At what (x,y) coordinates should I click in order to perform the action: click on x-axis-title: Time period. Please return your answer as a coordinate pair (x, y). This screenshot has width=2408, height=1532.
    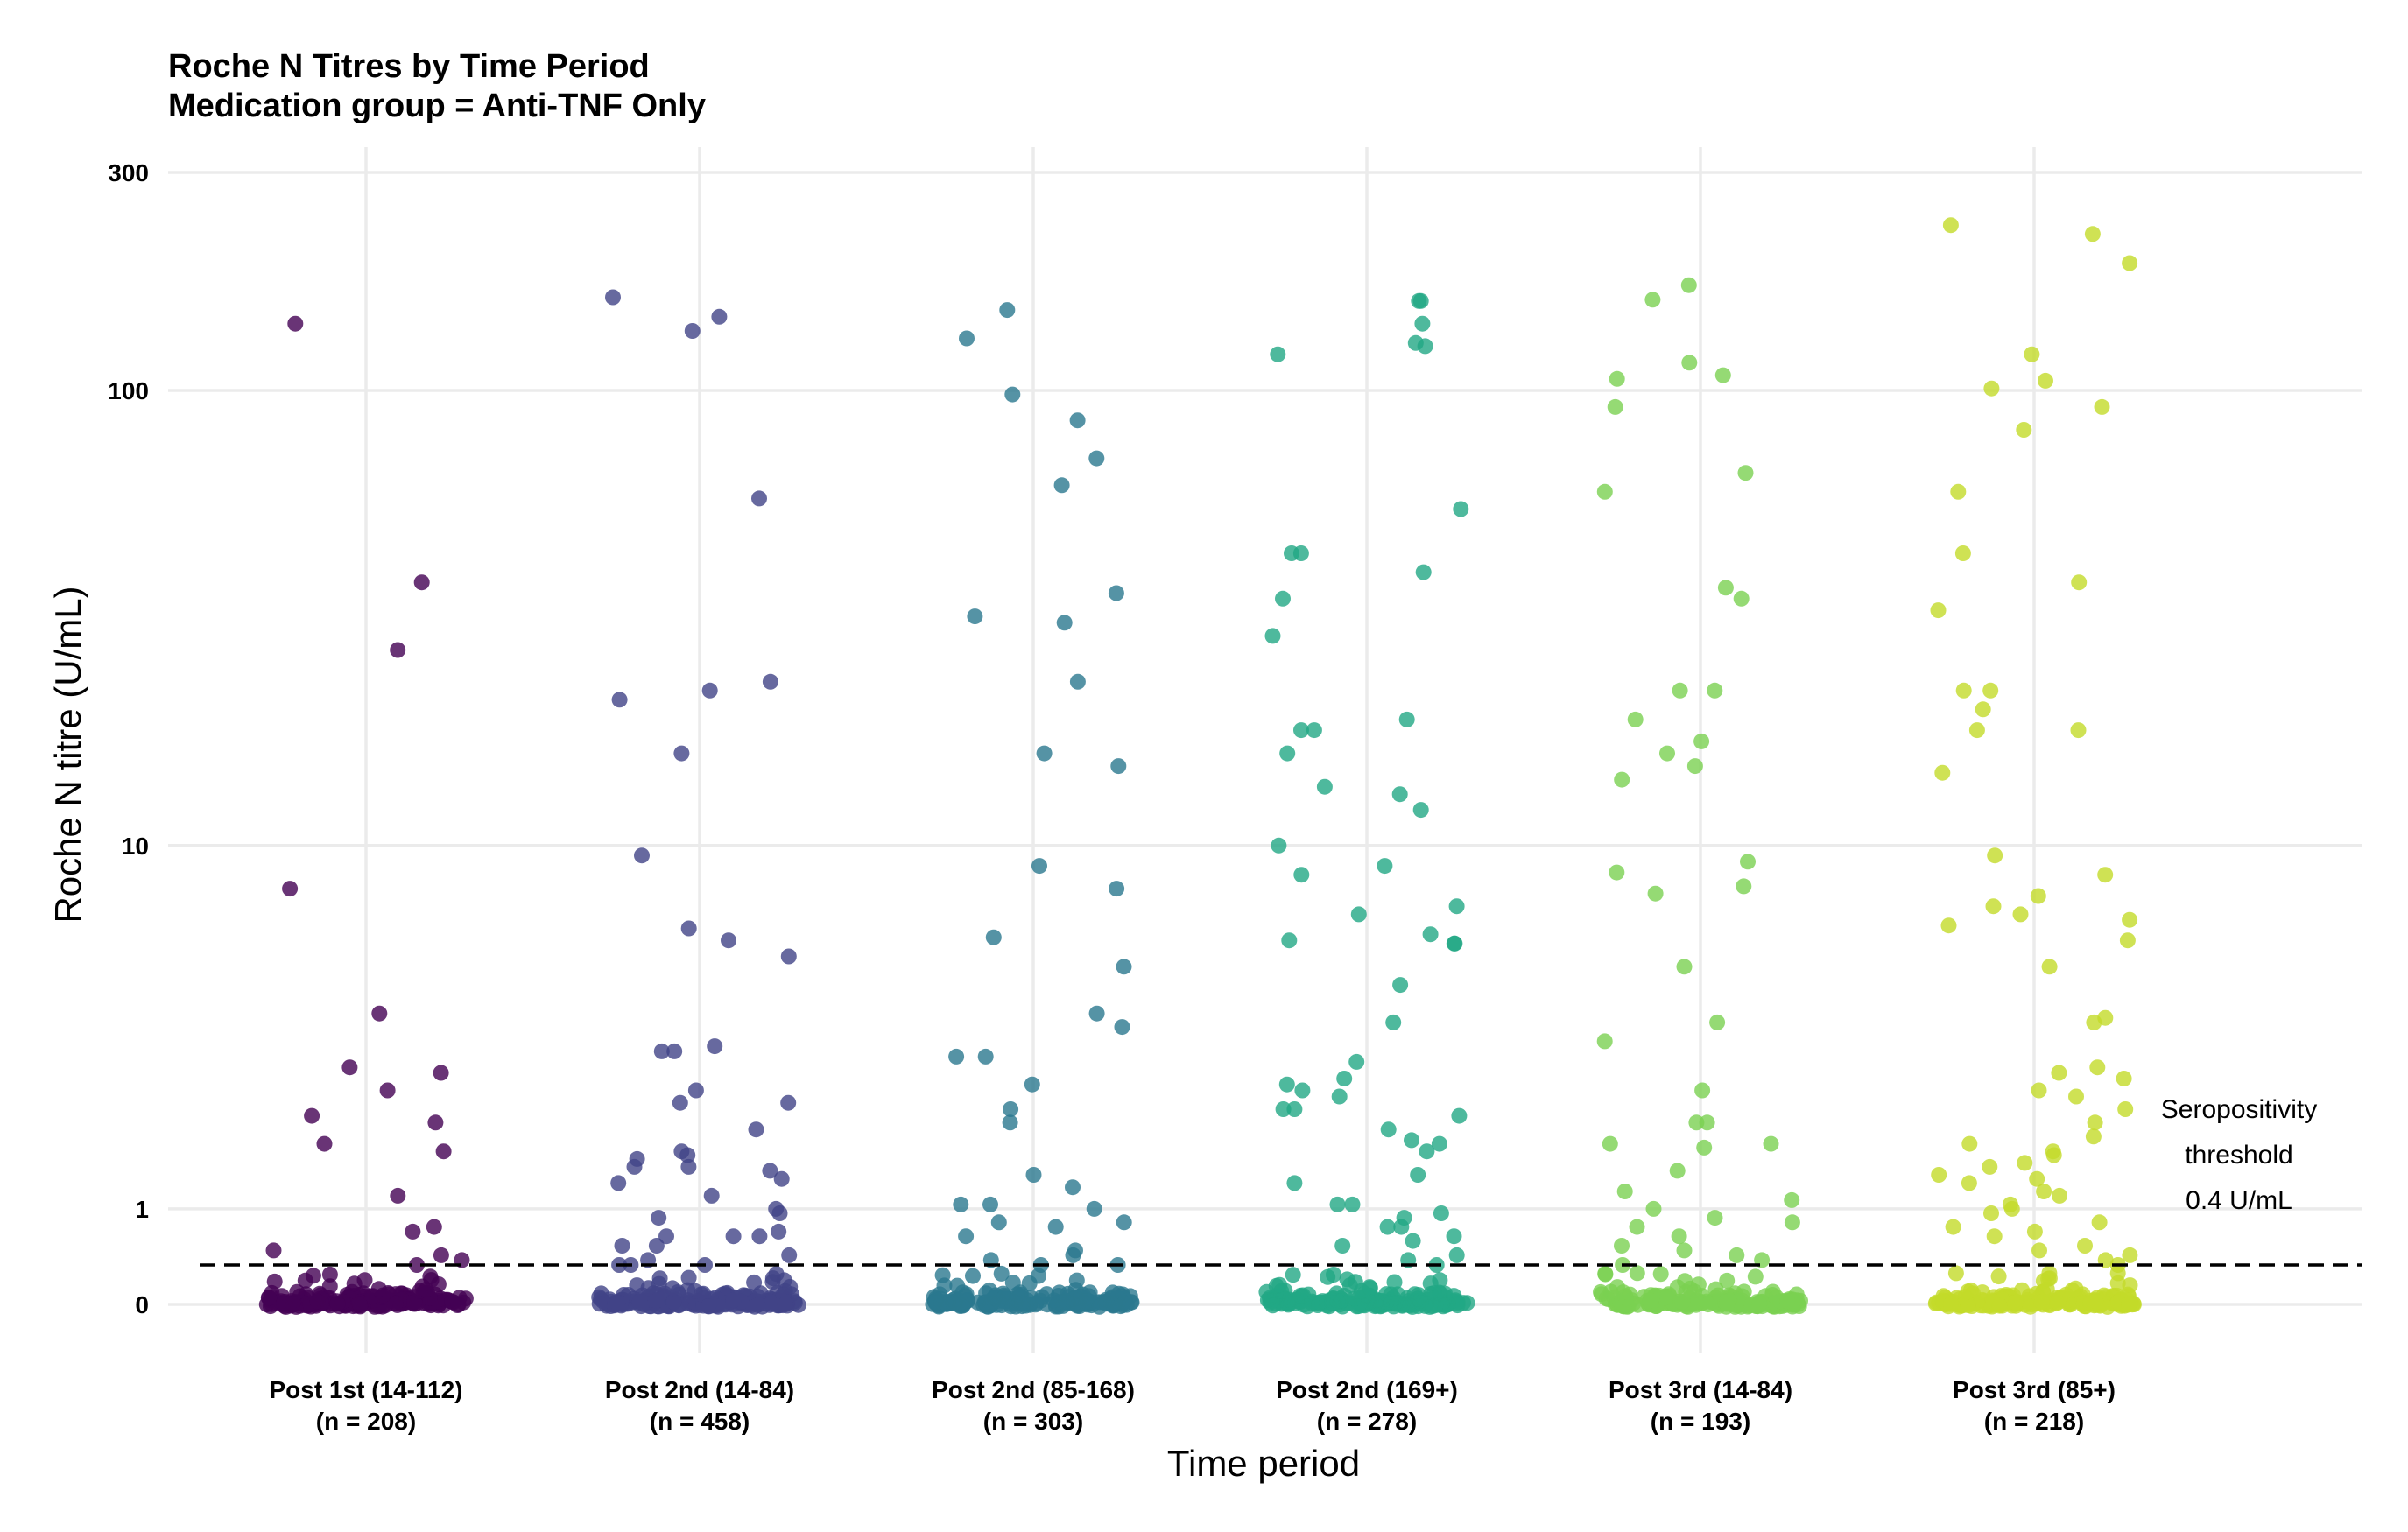
    Looking at the image, I should click on (1263, 1464).